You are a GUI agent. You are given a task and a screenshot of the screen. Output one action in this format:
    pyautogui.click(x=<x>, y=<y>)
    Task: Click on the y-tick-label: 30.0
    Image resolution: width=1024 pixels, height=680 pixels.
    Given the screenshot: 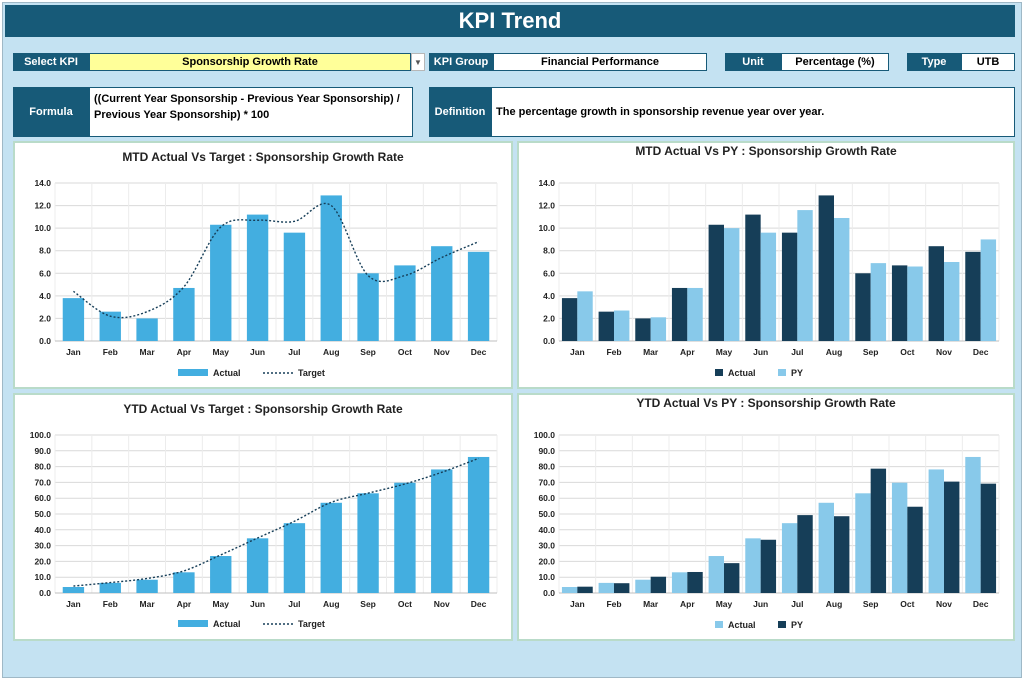 What is the action you would take?
    pyautogui.click(x=42, y=546)
    